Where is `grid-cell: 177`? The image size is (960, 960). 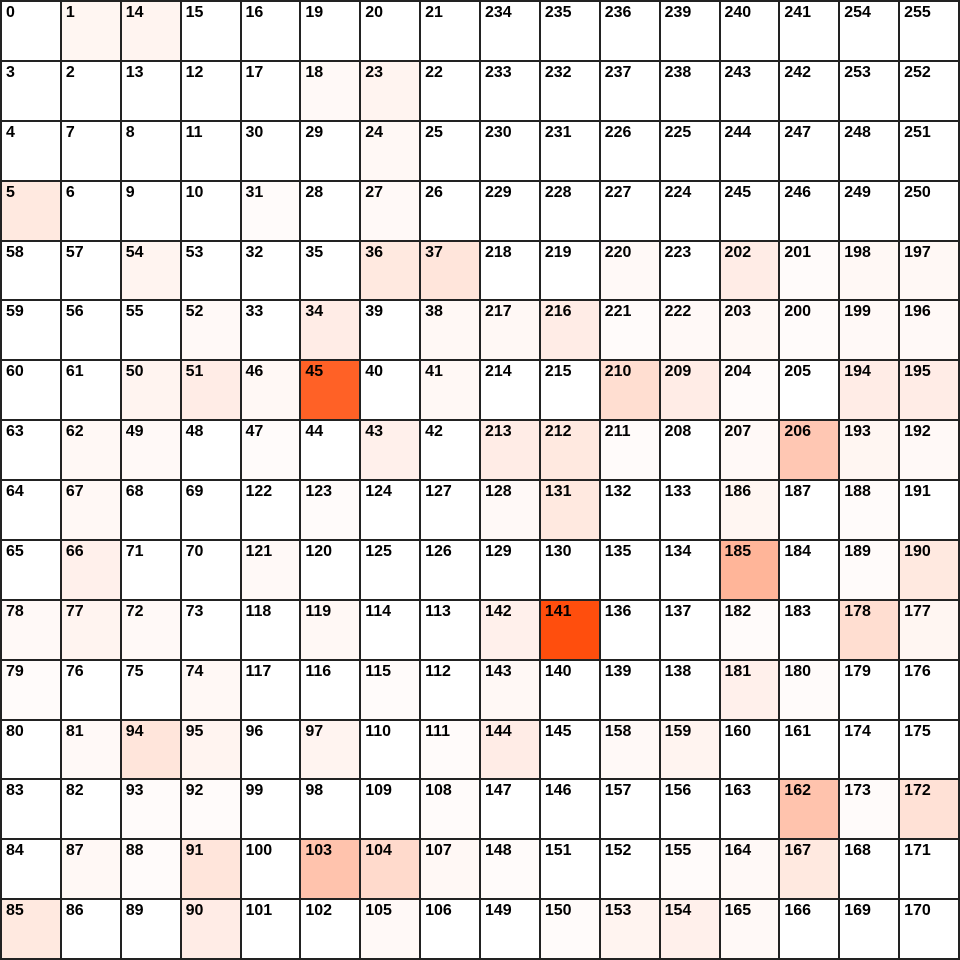
grid-cell: 177 is located at coordinates (929, 629).